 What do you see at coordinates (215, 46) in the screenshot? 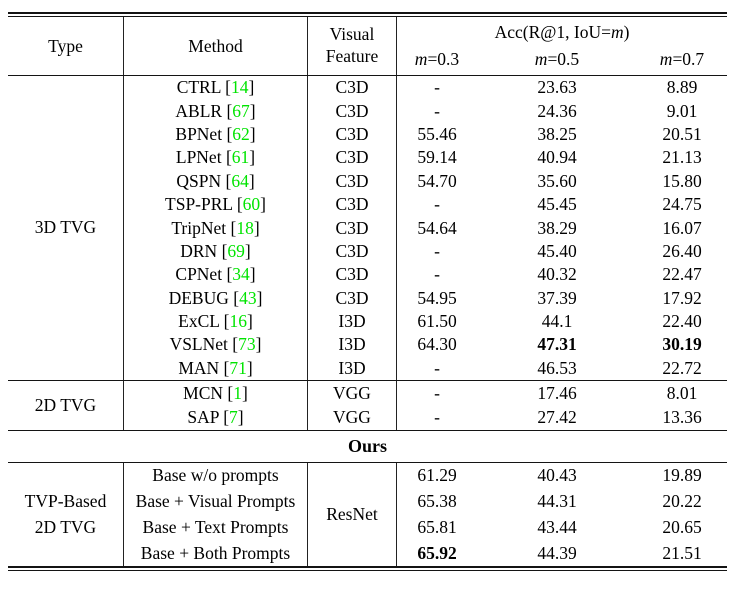
I see `header-method: Method` at bounding box center [215, 46].